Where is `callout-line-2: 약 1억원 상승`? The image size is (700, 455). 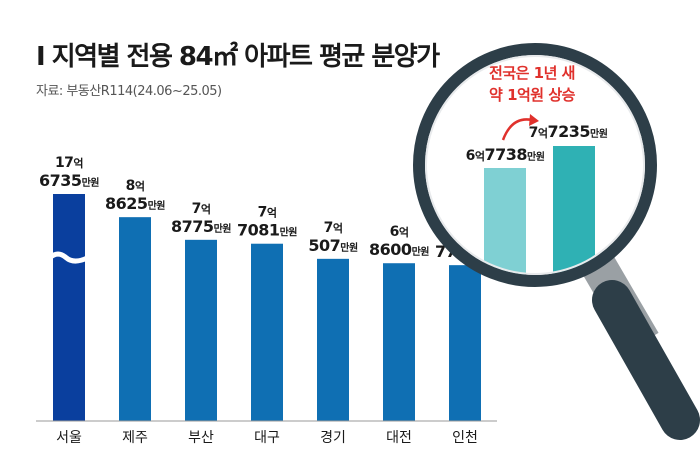 callout-line-2: 약 1억원 상승 is located at coordinates (532, 95).